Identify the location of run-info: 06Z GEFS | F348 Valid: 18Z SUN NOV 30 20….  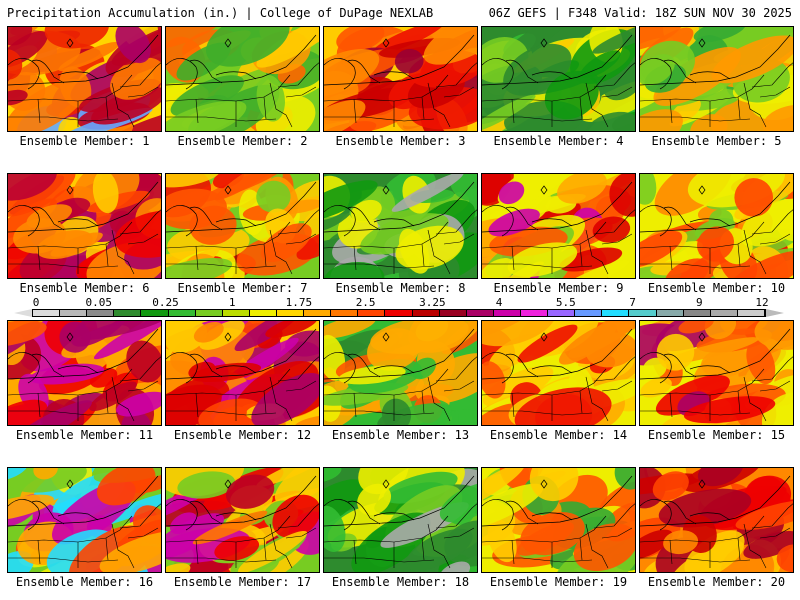
(640, 13).